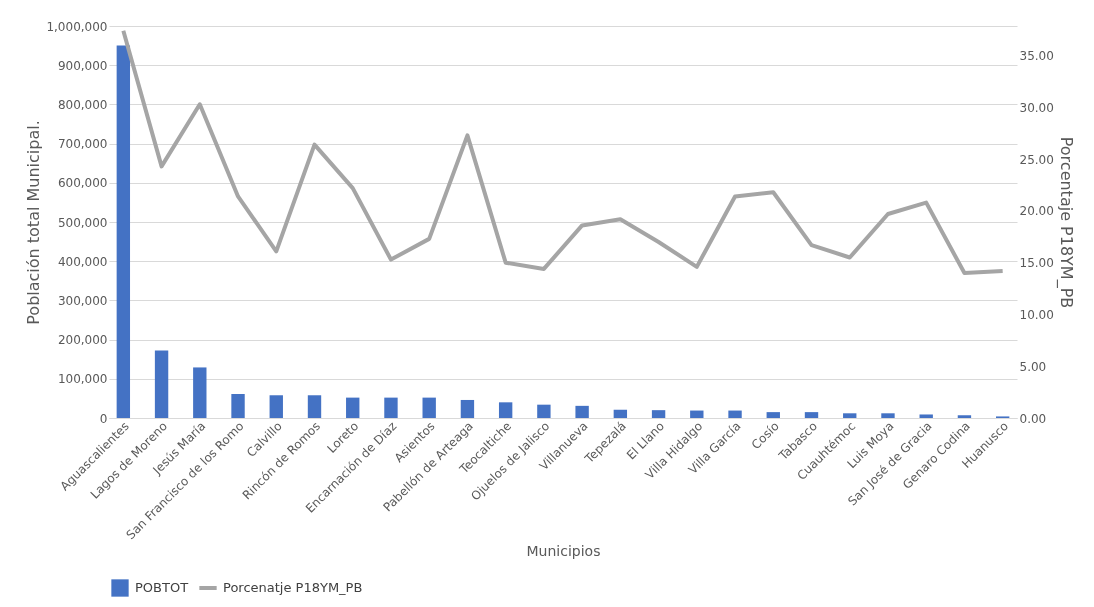 The width and height of the screenshot is (1094, 607). Describe the element at coordinates (293, 587) in the screenshot. I see `legend-label: Porcenatje P18YM_PB` at that location.